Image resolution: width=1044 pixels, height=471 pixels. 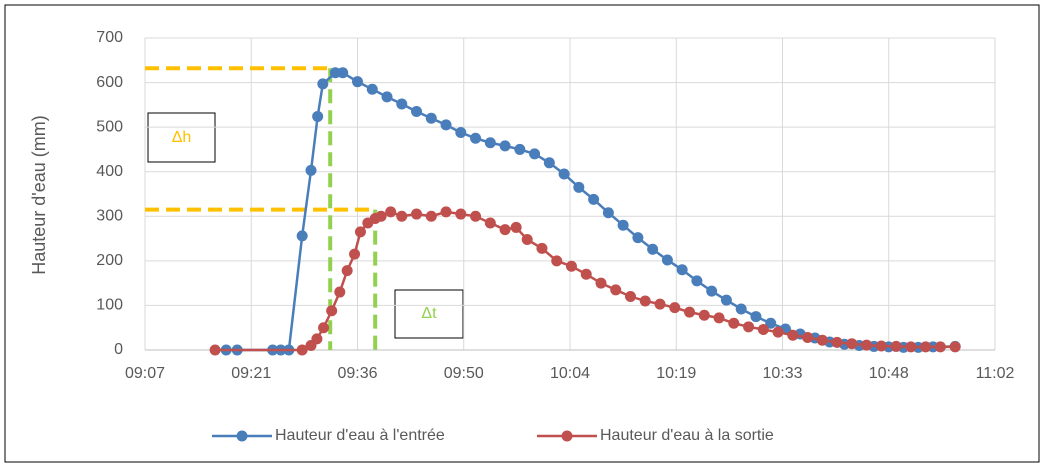 I want to click on y-tick-label: 100, so click(x=109, y=305).